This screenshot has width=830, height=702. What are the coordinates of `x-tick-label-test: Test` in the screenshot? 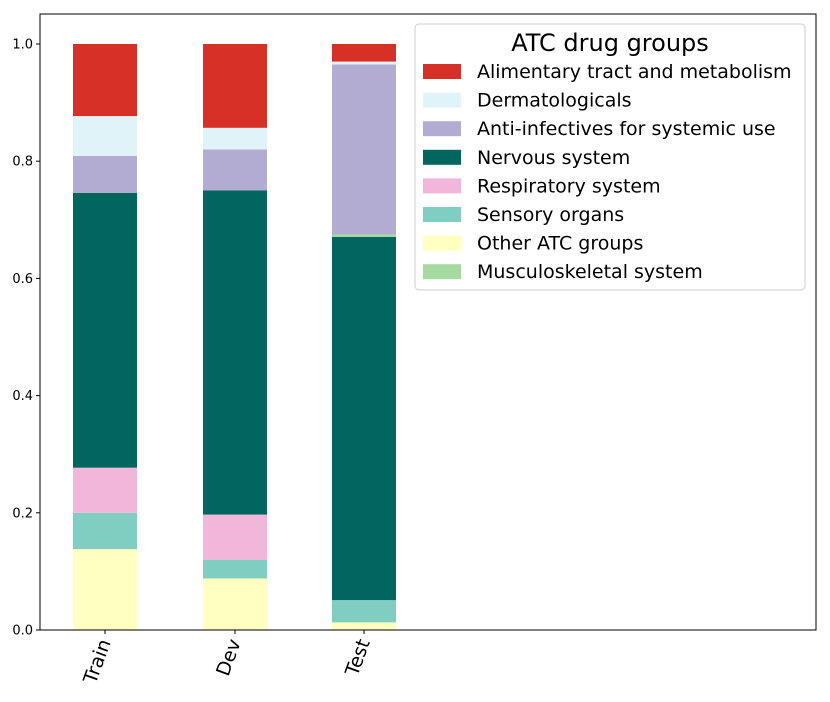 It's located at (358, 658).